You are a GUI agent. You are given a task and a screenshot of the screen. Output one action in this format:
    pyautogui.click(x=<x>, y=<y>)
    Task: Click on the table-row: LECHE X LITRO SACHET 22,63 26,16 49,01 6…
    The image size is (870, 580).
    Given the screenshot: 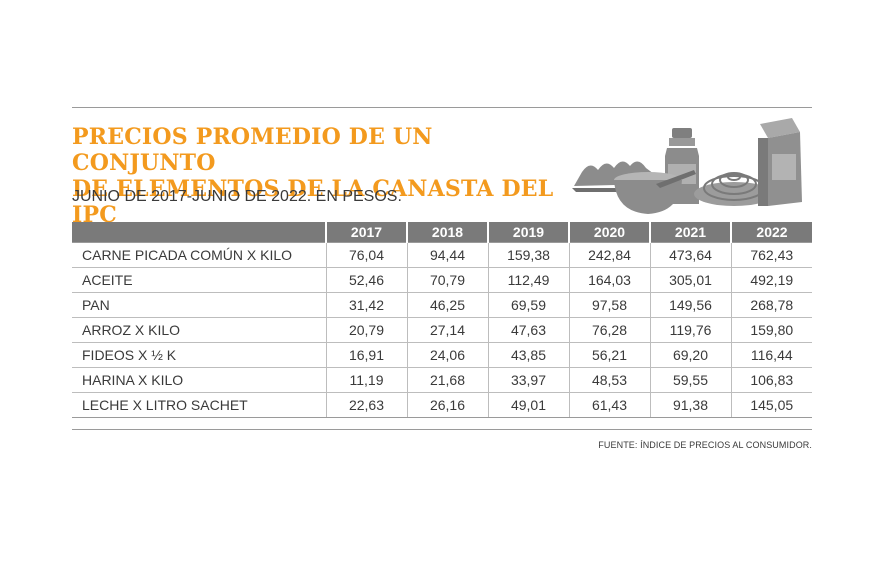 What is the action you would take?
    pyautogui.click(x=442, y=405)
    